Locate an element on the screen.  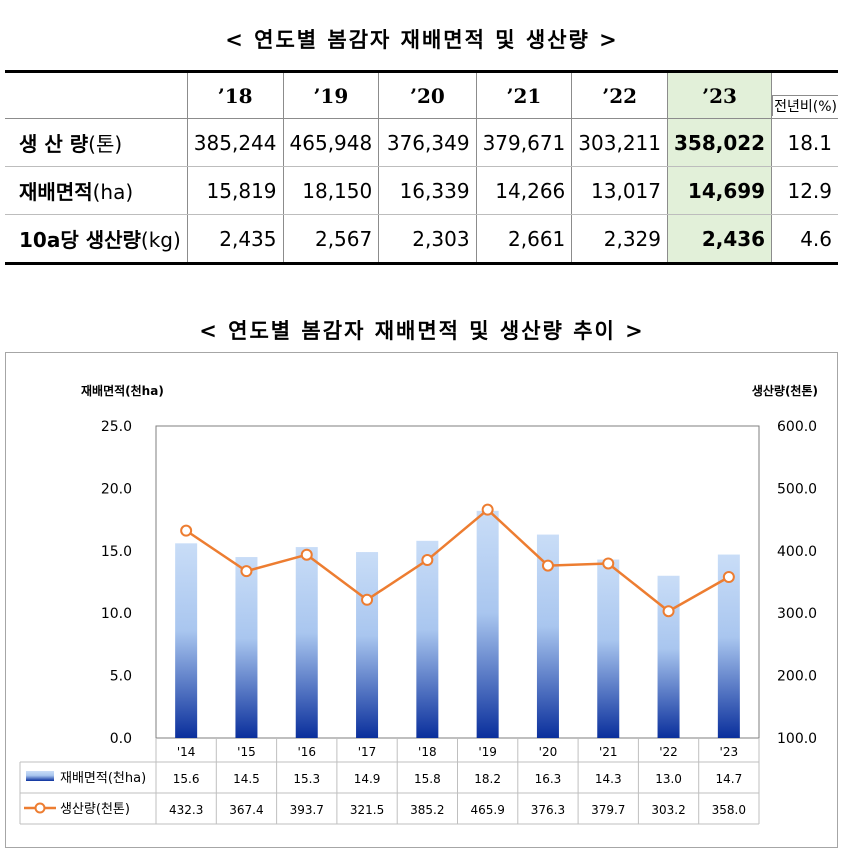
line-value-label: 465.9 is located at coordinates (487, 810).